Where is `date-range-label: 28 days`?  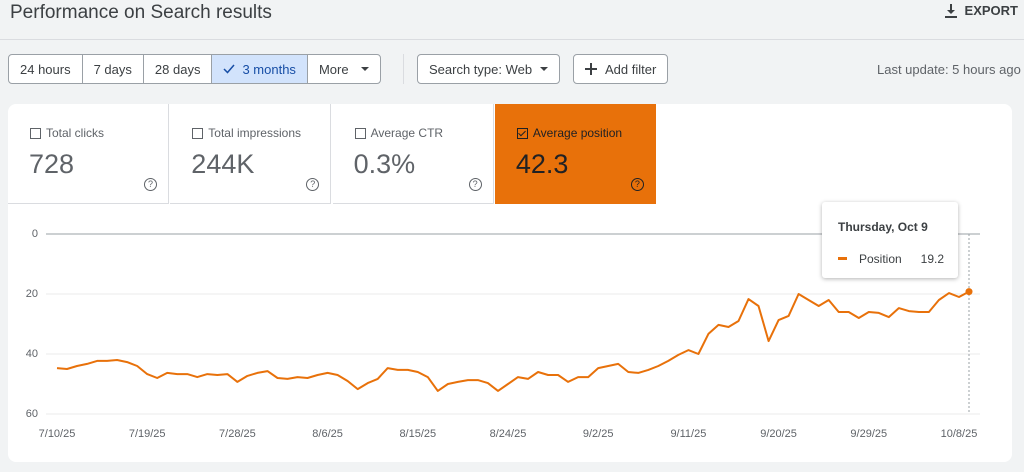 date-range-label: 28 days is located at coordinates (177, 69).